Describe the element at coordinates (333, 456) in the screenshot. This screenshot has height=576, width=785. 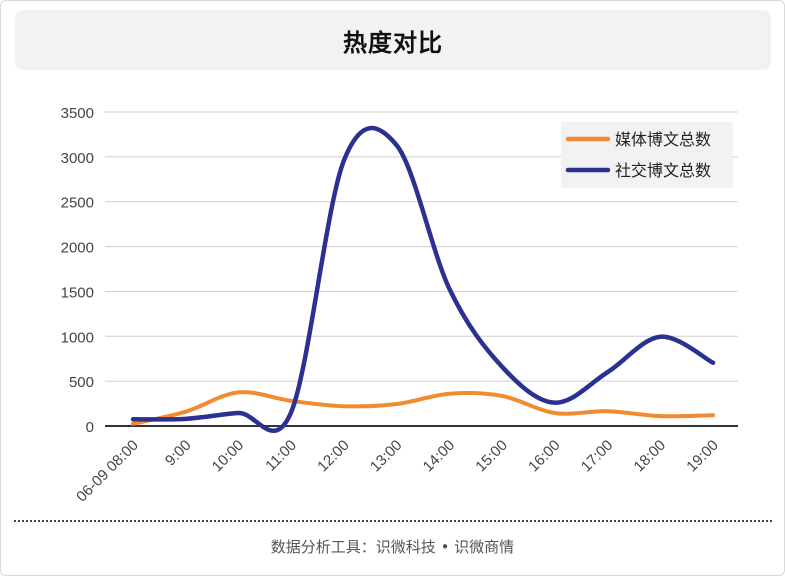
I see `x-tick-label: 12:00` at that location.